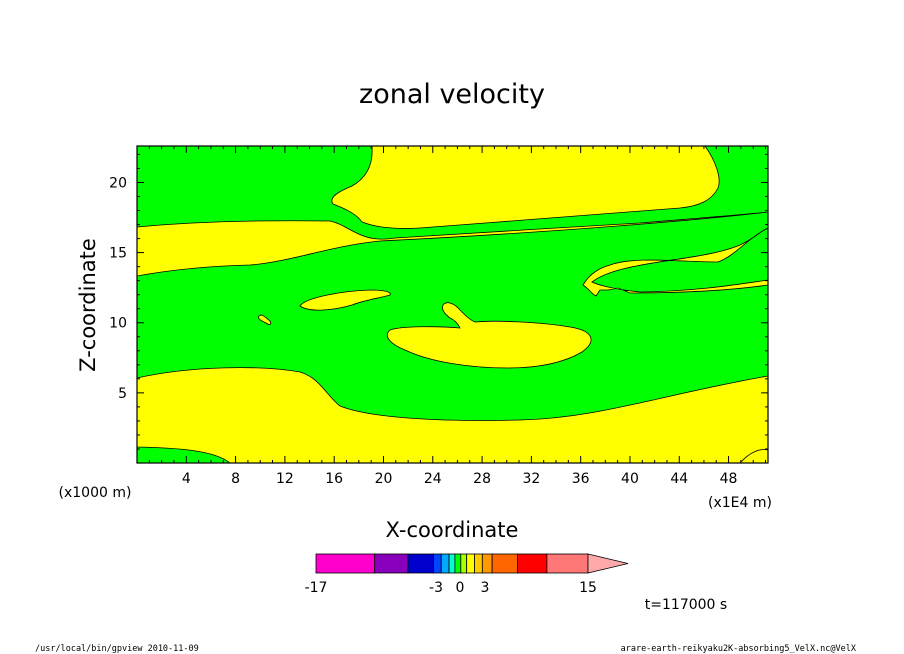 The height and width of the screenshot is (654, 904). Describe the element at coordinates (285, 479) in the screenshot. I see `x-tick-label: 12` at that location.